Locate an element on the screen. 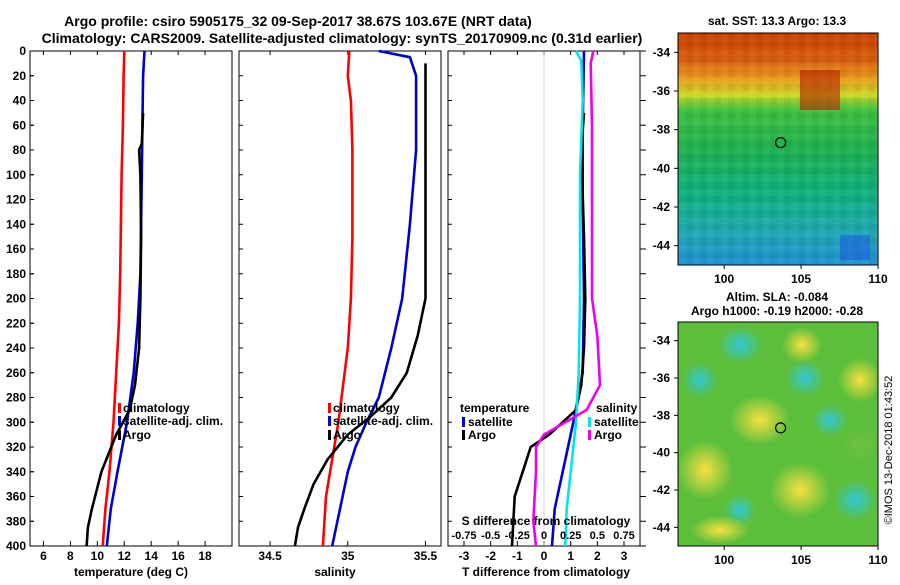 The width and height of the screenshot is (900, 585). legend-temp-satellite: satellite is located at coordinates (490, 422).